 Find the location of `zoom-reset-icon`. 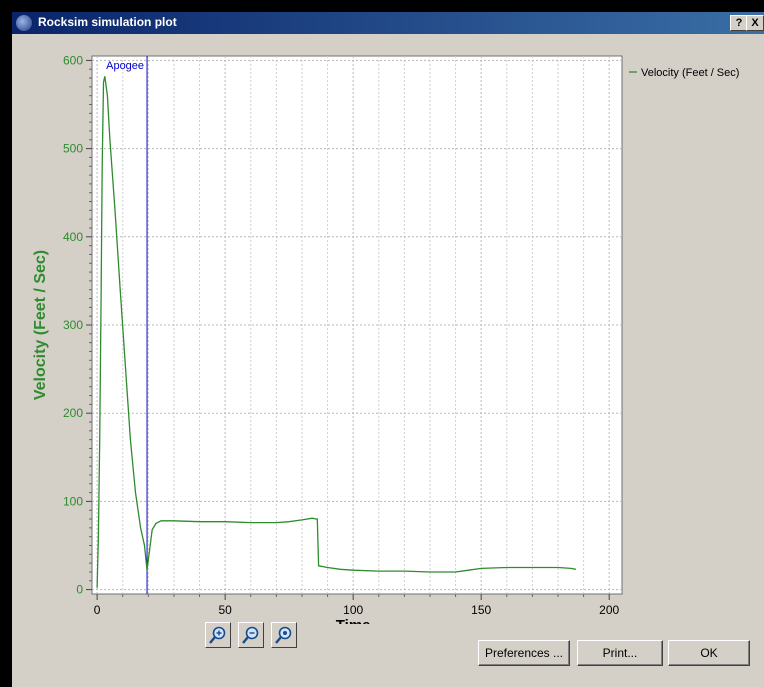

zoom-reset-icon is located at coordinates (283, 635).